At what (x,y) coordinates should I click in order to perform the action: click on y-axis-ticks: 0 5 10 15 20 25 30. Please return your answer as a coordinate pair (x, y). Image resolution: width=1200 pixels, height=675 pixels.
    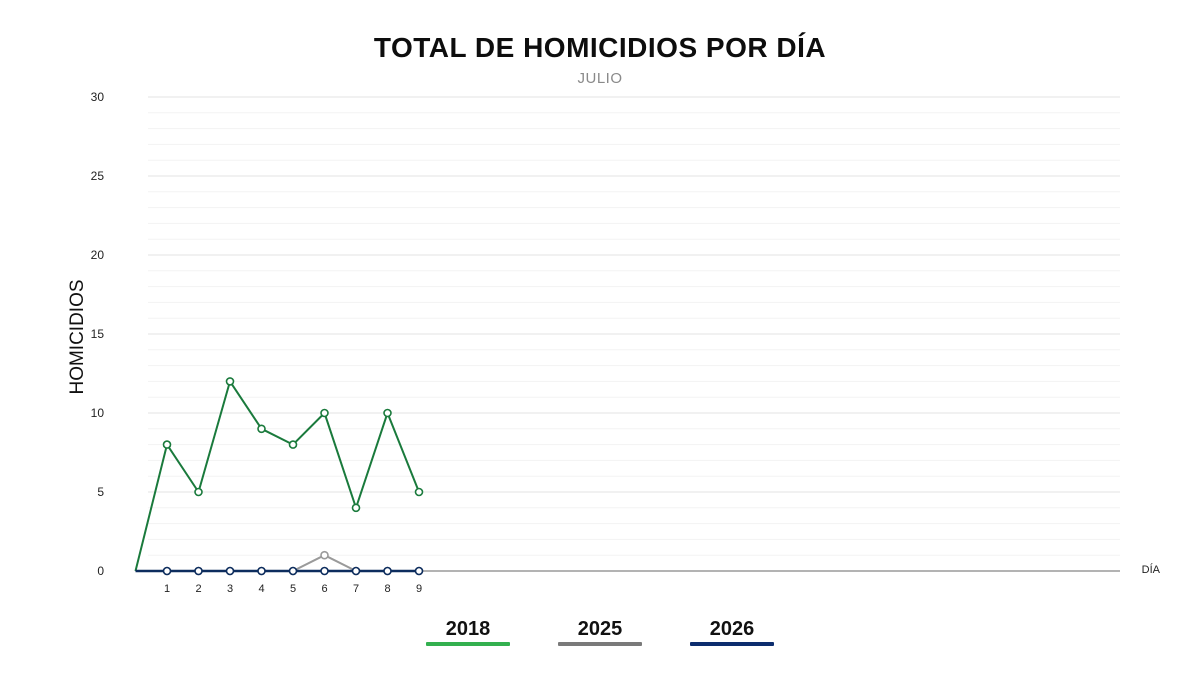
    Looking at the image, I should click on (98, 334).